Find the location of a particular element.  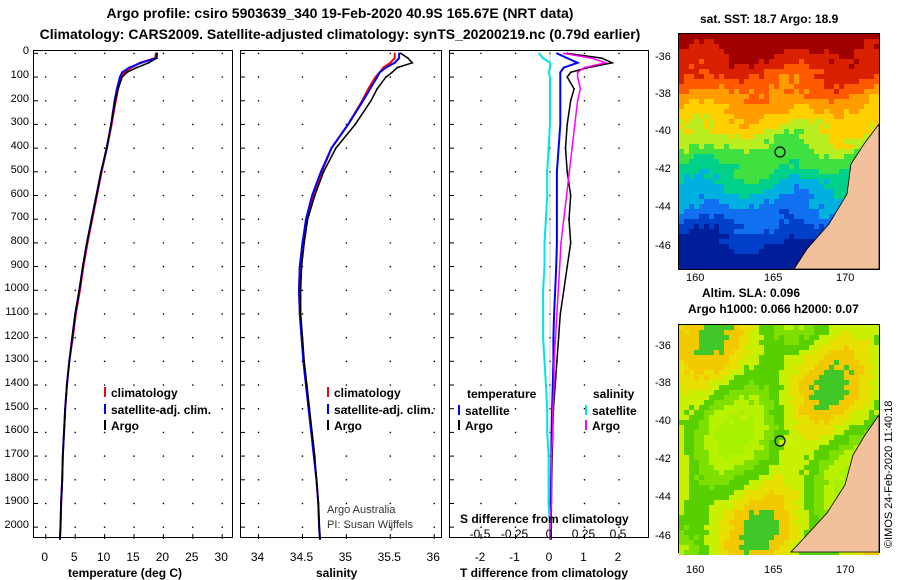

float-position-marker is located at coordinates (780, 152).